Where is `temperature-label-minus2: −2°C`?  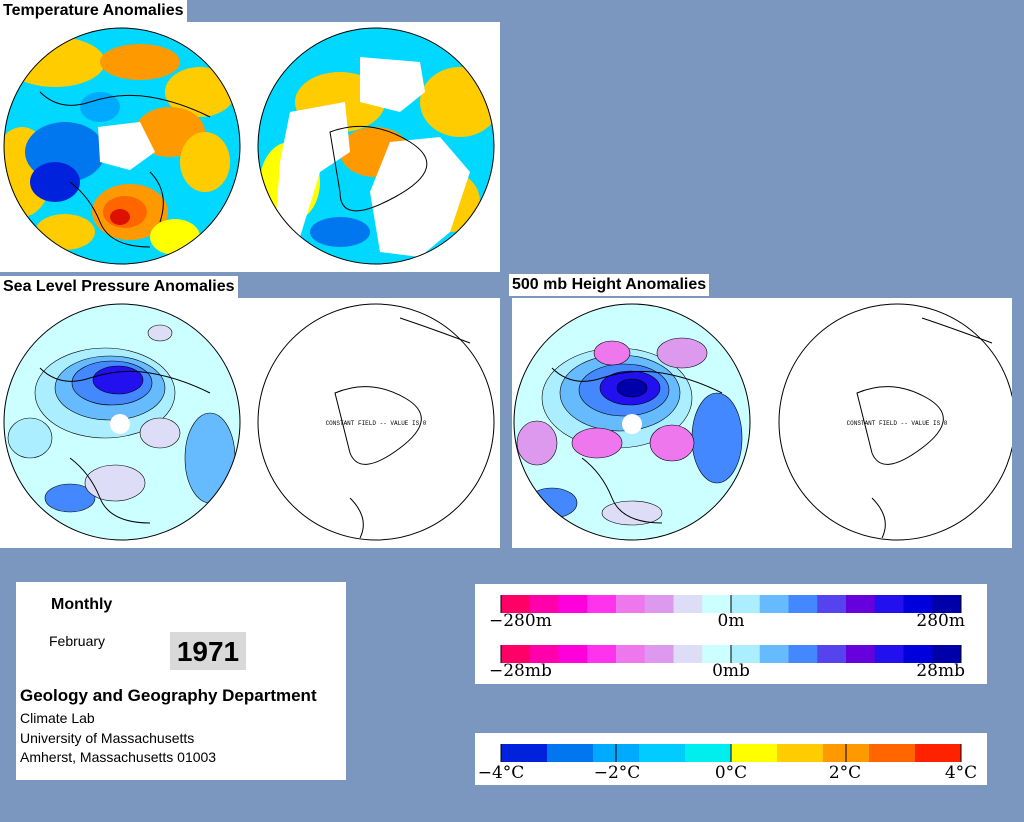 temperature-label-minus2: −2°C is located at coordinates (617, 773).